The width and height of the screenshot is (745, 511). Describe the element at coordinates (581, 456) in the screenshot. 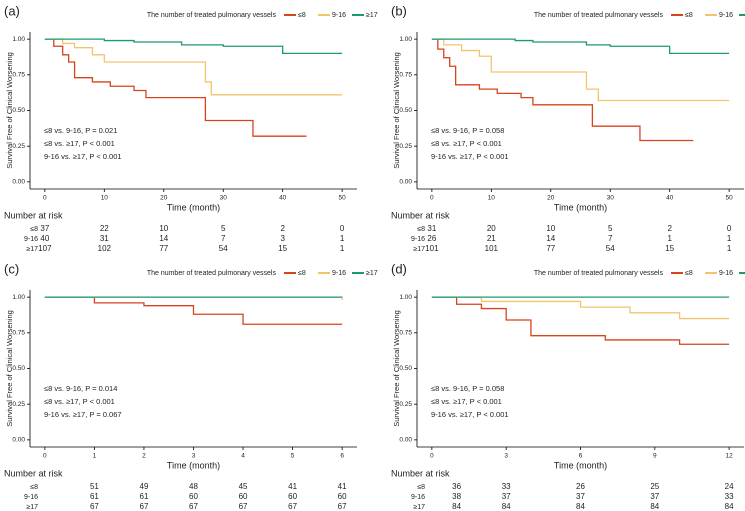

I see `x-tick-label: 6` at that location.